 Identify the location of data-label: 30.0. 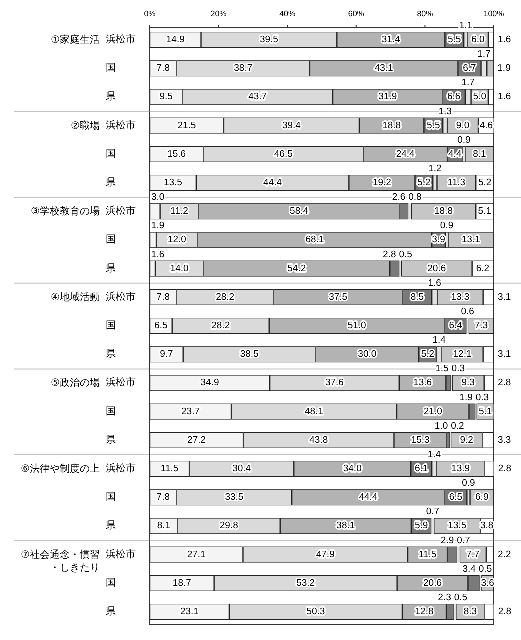
(367, 354).